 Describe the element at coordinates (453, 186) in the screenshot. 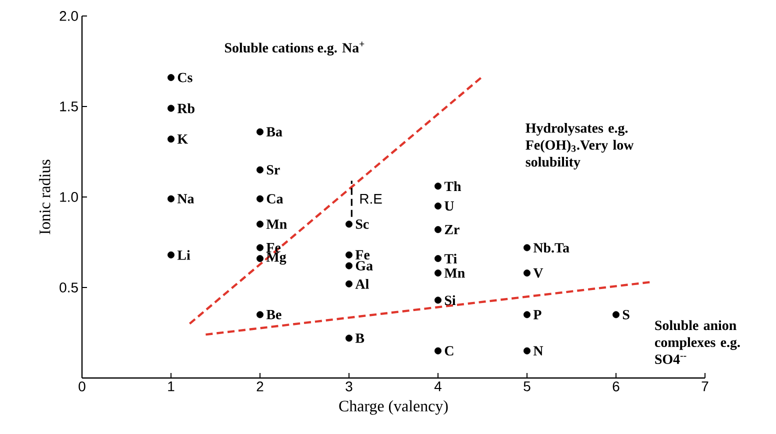

I see `annotation: Th` at that location.